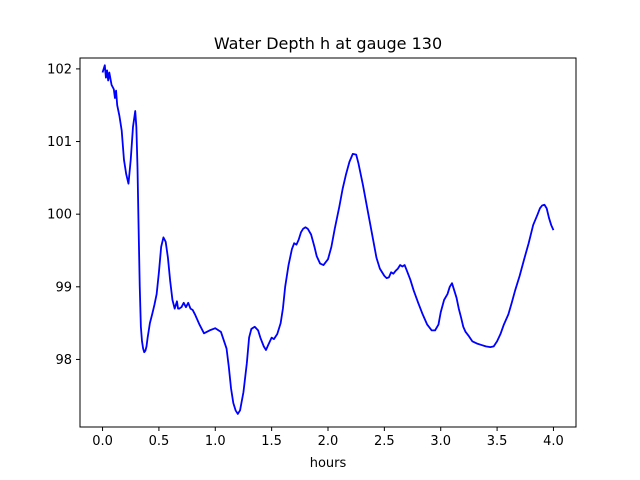 This screenshot has height=480, width=640. I want to click on x-tick-label: 4.0, so click(553, 441).